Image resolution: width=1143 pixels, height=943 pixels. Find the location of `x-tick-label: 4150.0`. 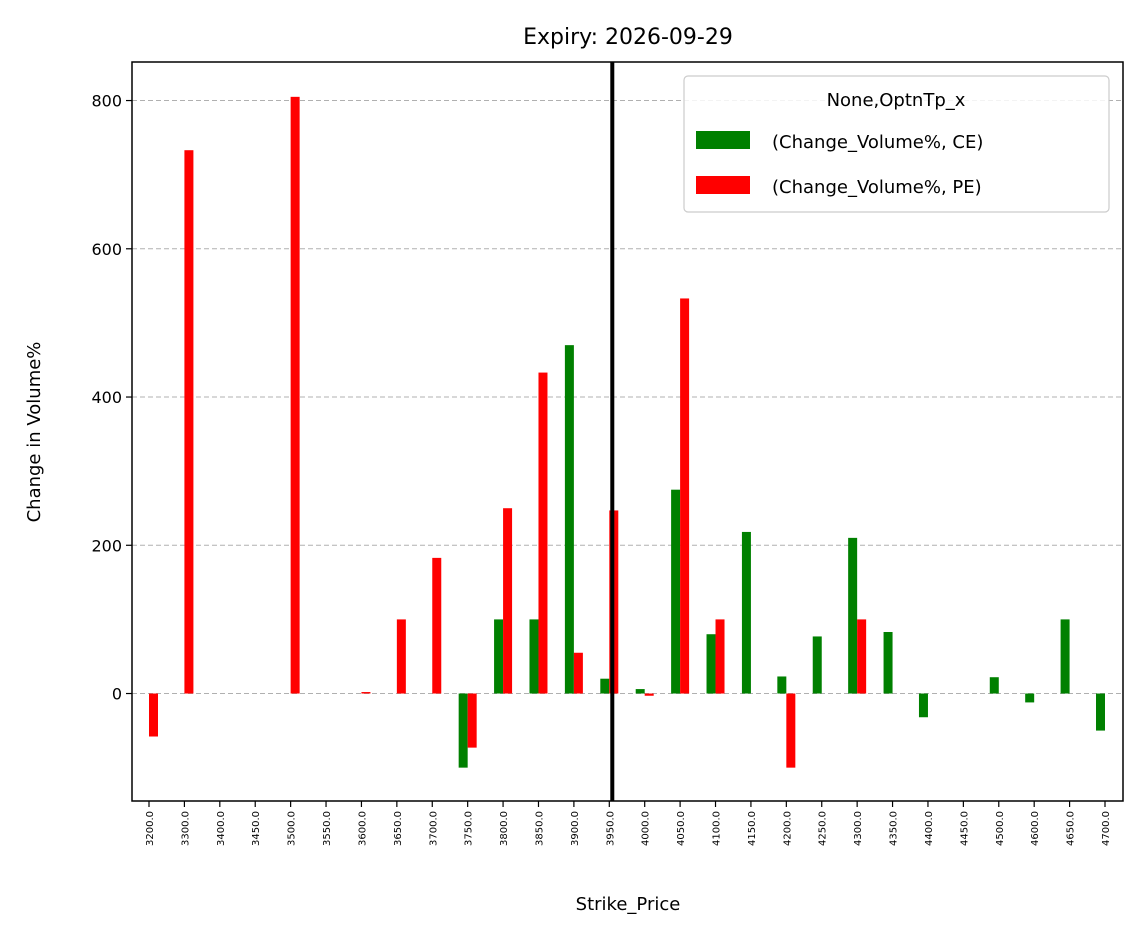

x-tick-label: 4150.0 is located at coordinates (752, 828).